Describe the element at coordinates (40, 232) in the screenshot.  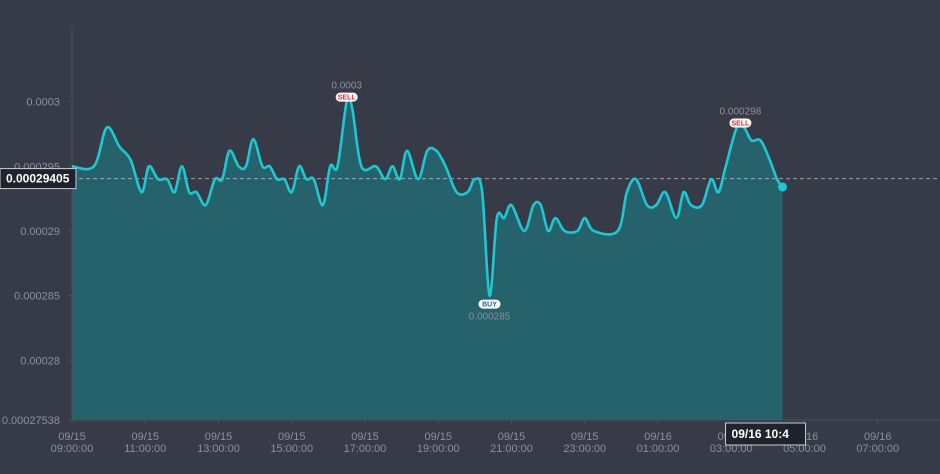
I see `y-tick-label: 0.00029` at that location.